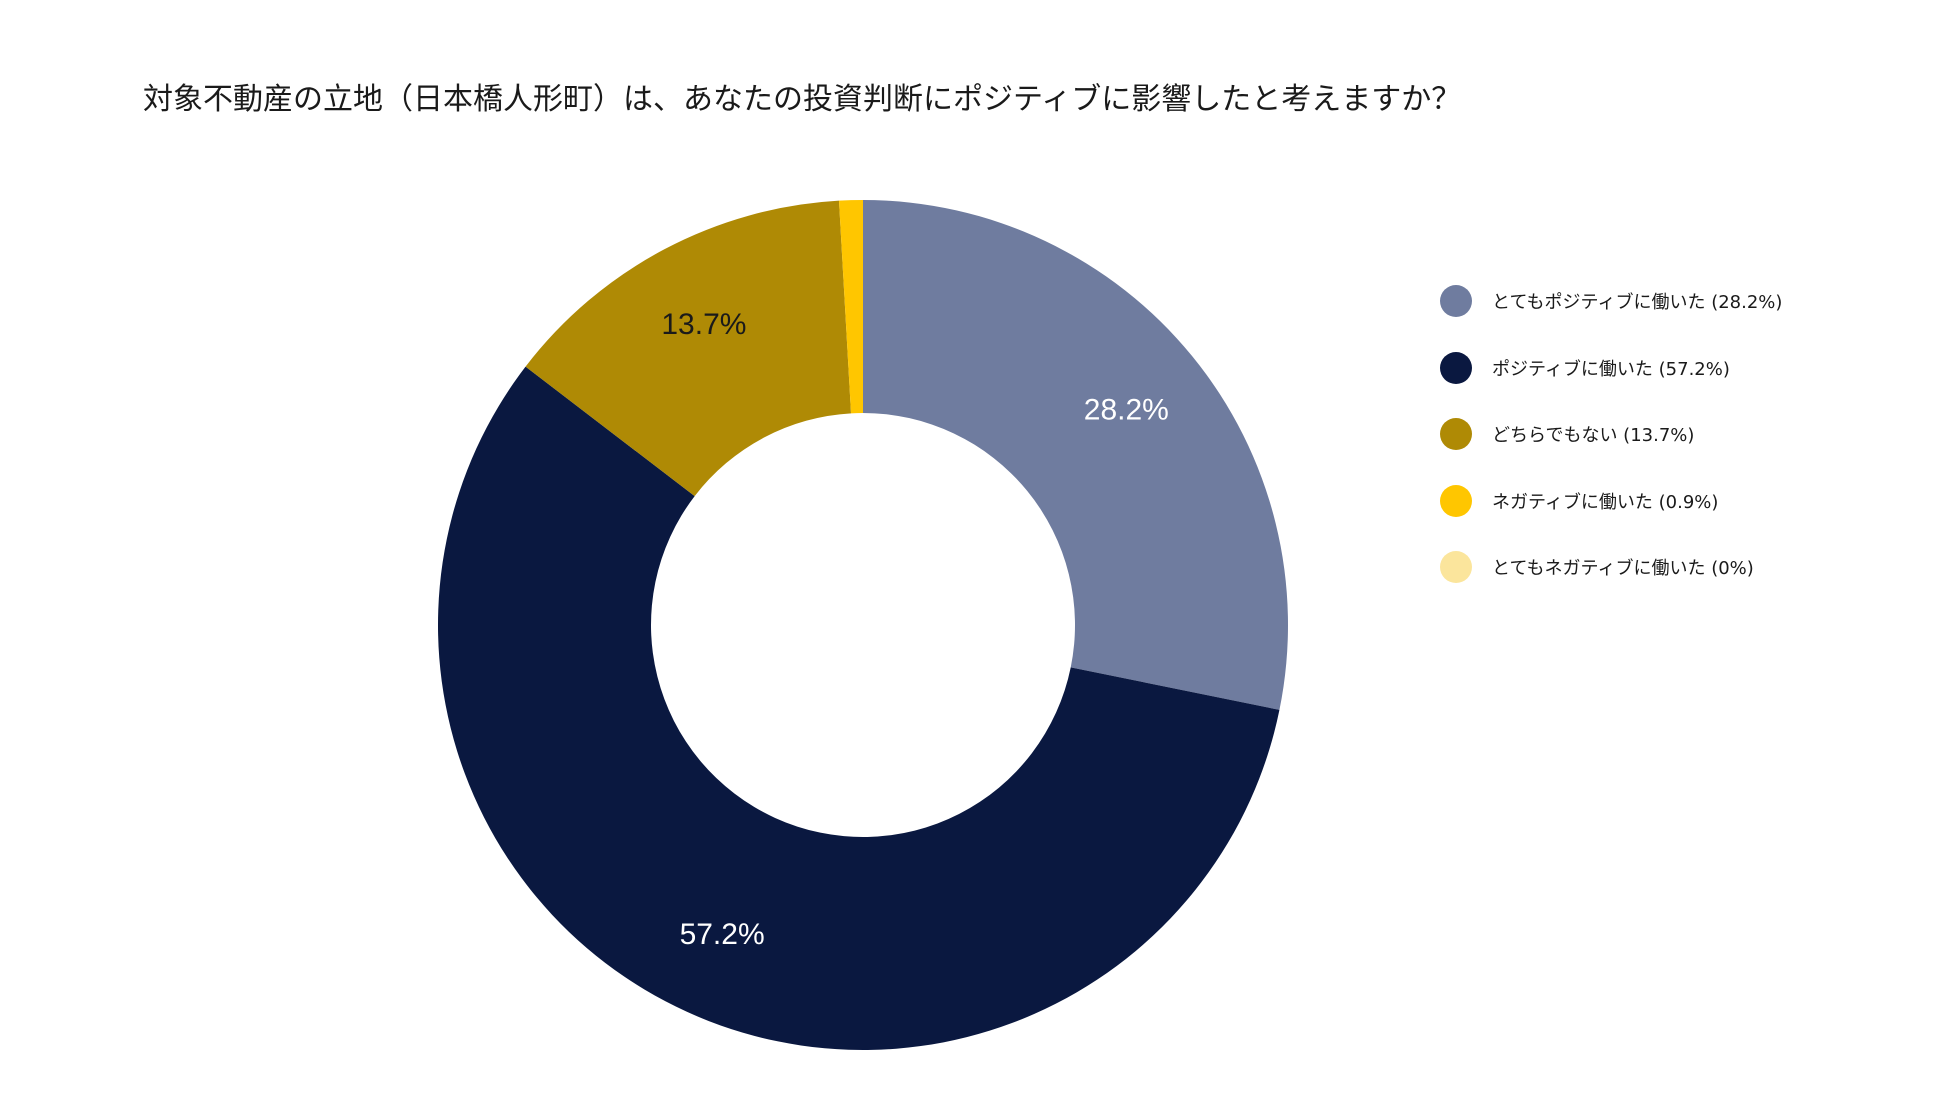 Image resolution: width=1950 pixels, height=1097 pixels. I want to click on legend-item: ポジティブに働いた (57.2%), so click(1611, 368).